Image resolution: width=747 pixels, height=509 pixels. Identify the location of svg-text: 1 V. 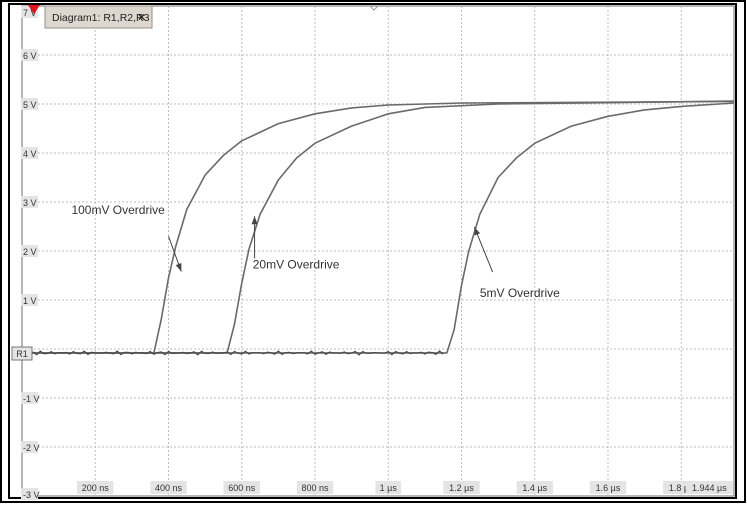
(30, 301).